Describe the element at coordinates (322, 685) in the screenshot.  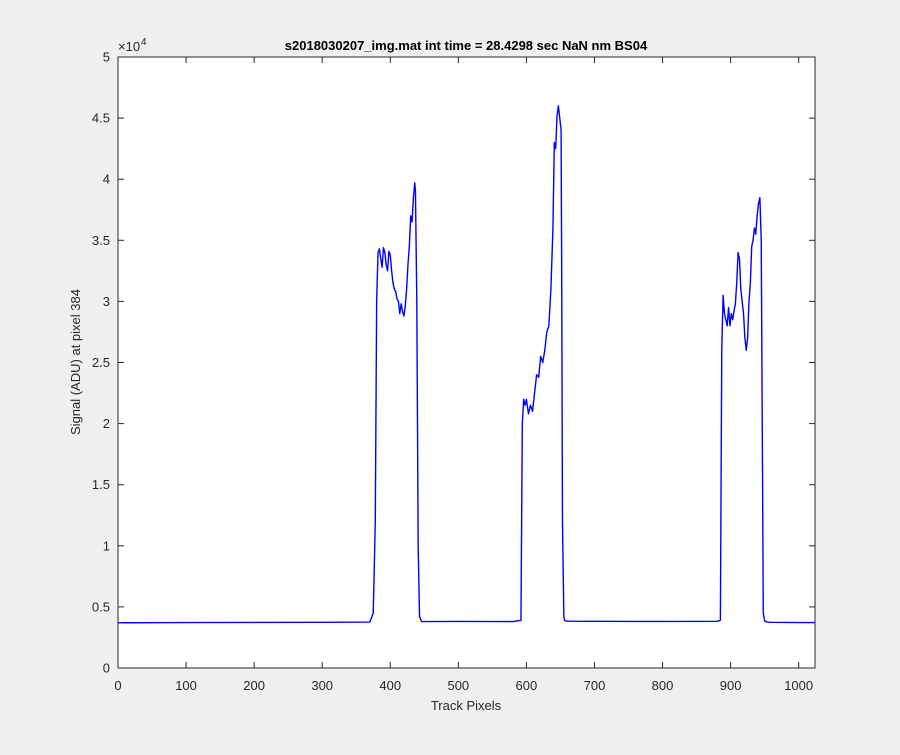
I see `x-tick-label: 300` at that location.